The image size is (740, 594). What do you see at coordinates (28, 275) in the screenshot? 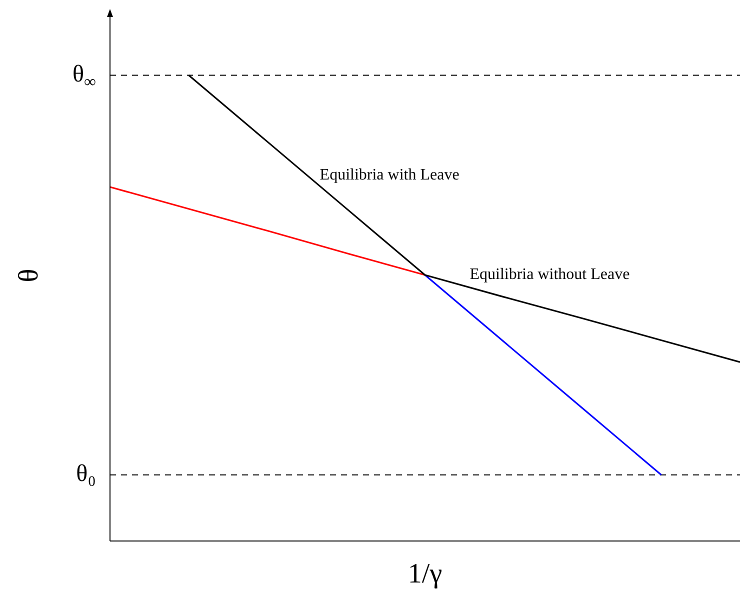
I see `y-axis-title: θ` at bounding box center [28, 275].